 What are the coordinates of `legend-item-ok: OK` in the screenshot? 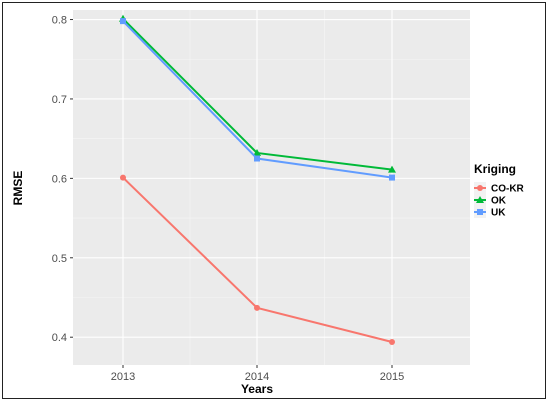 It's located at (490, 200).